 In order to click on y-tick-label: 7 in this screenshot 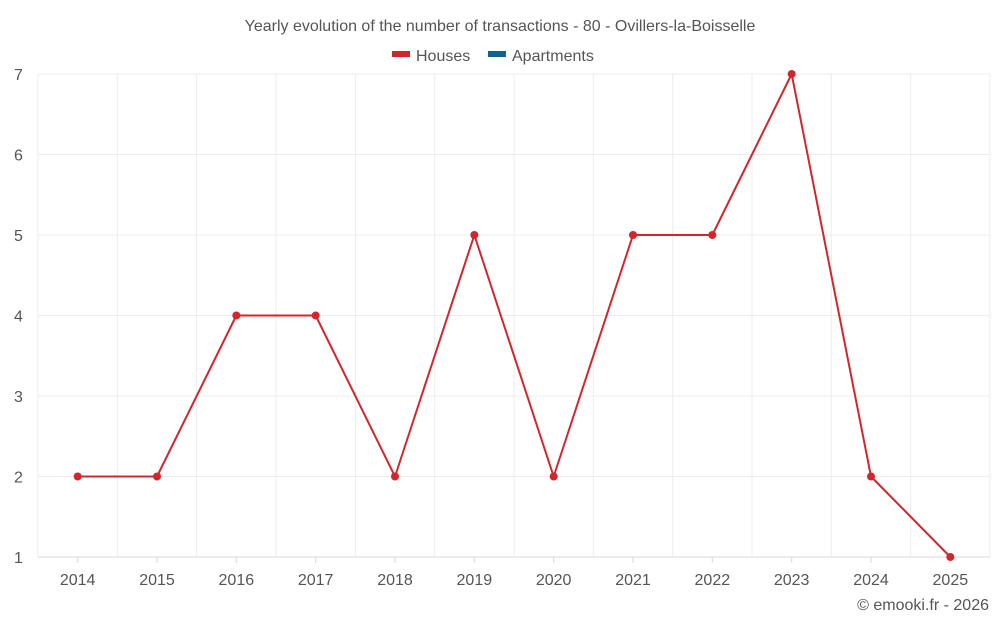, I will do `click(18, 75)`.